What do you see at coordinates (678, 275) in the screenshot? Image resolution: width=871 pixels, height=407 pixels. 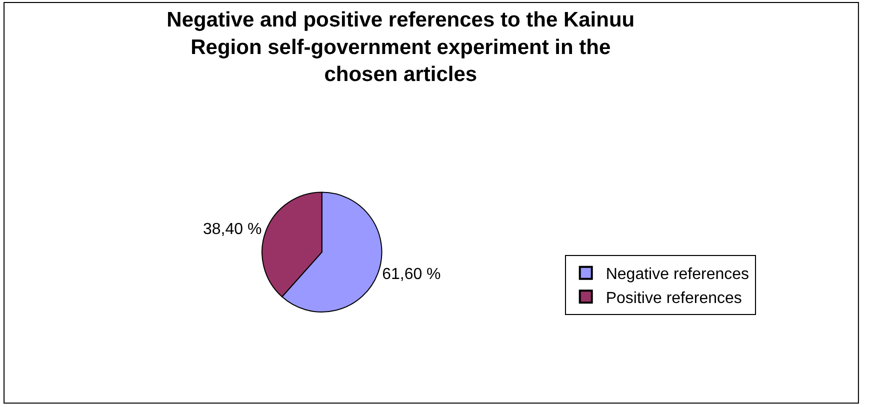 I see `legend-label: Negative references` at bounding box center [678, 275].